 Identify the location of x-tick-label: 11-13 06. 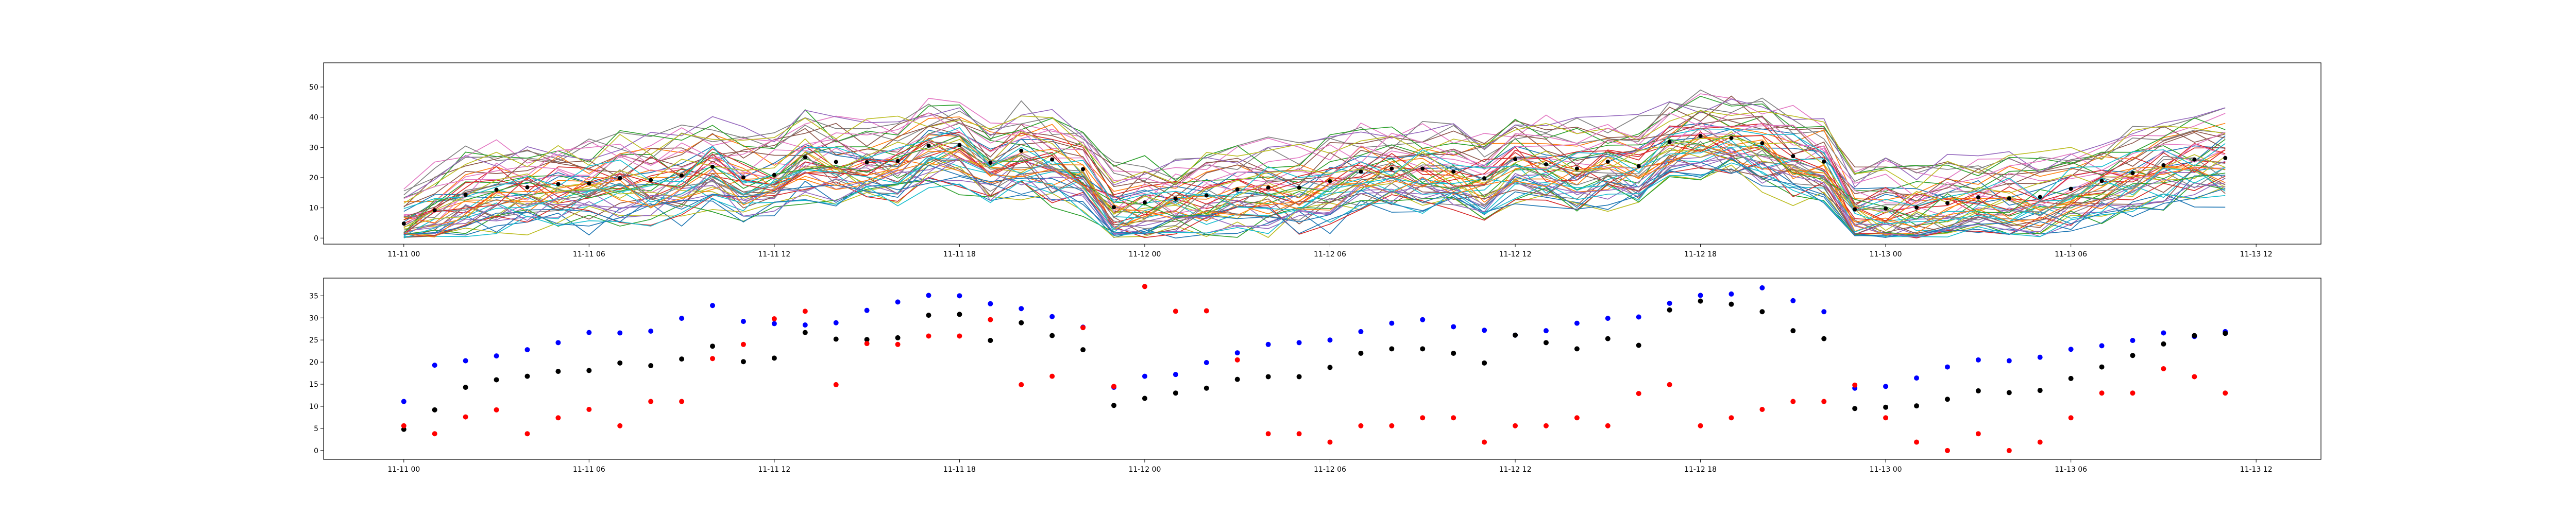
(2071, 470).